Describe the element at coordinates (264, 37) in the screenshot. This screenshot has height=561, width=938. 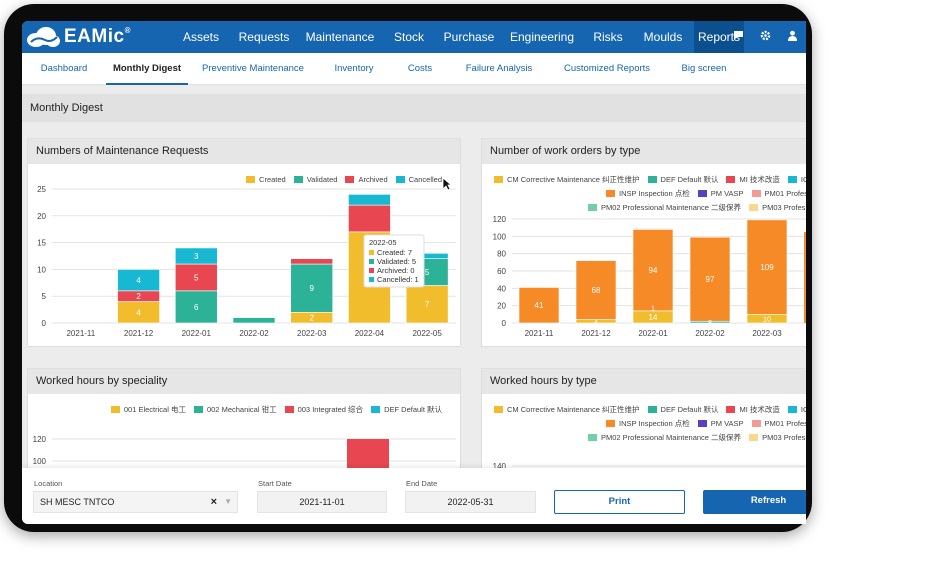
I see `nav-requests: Requests` at that location.